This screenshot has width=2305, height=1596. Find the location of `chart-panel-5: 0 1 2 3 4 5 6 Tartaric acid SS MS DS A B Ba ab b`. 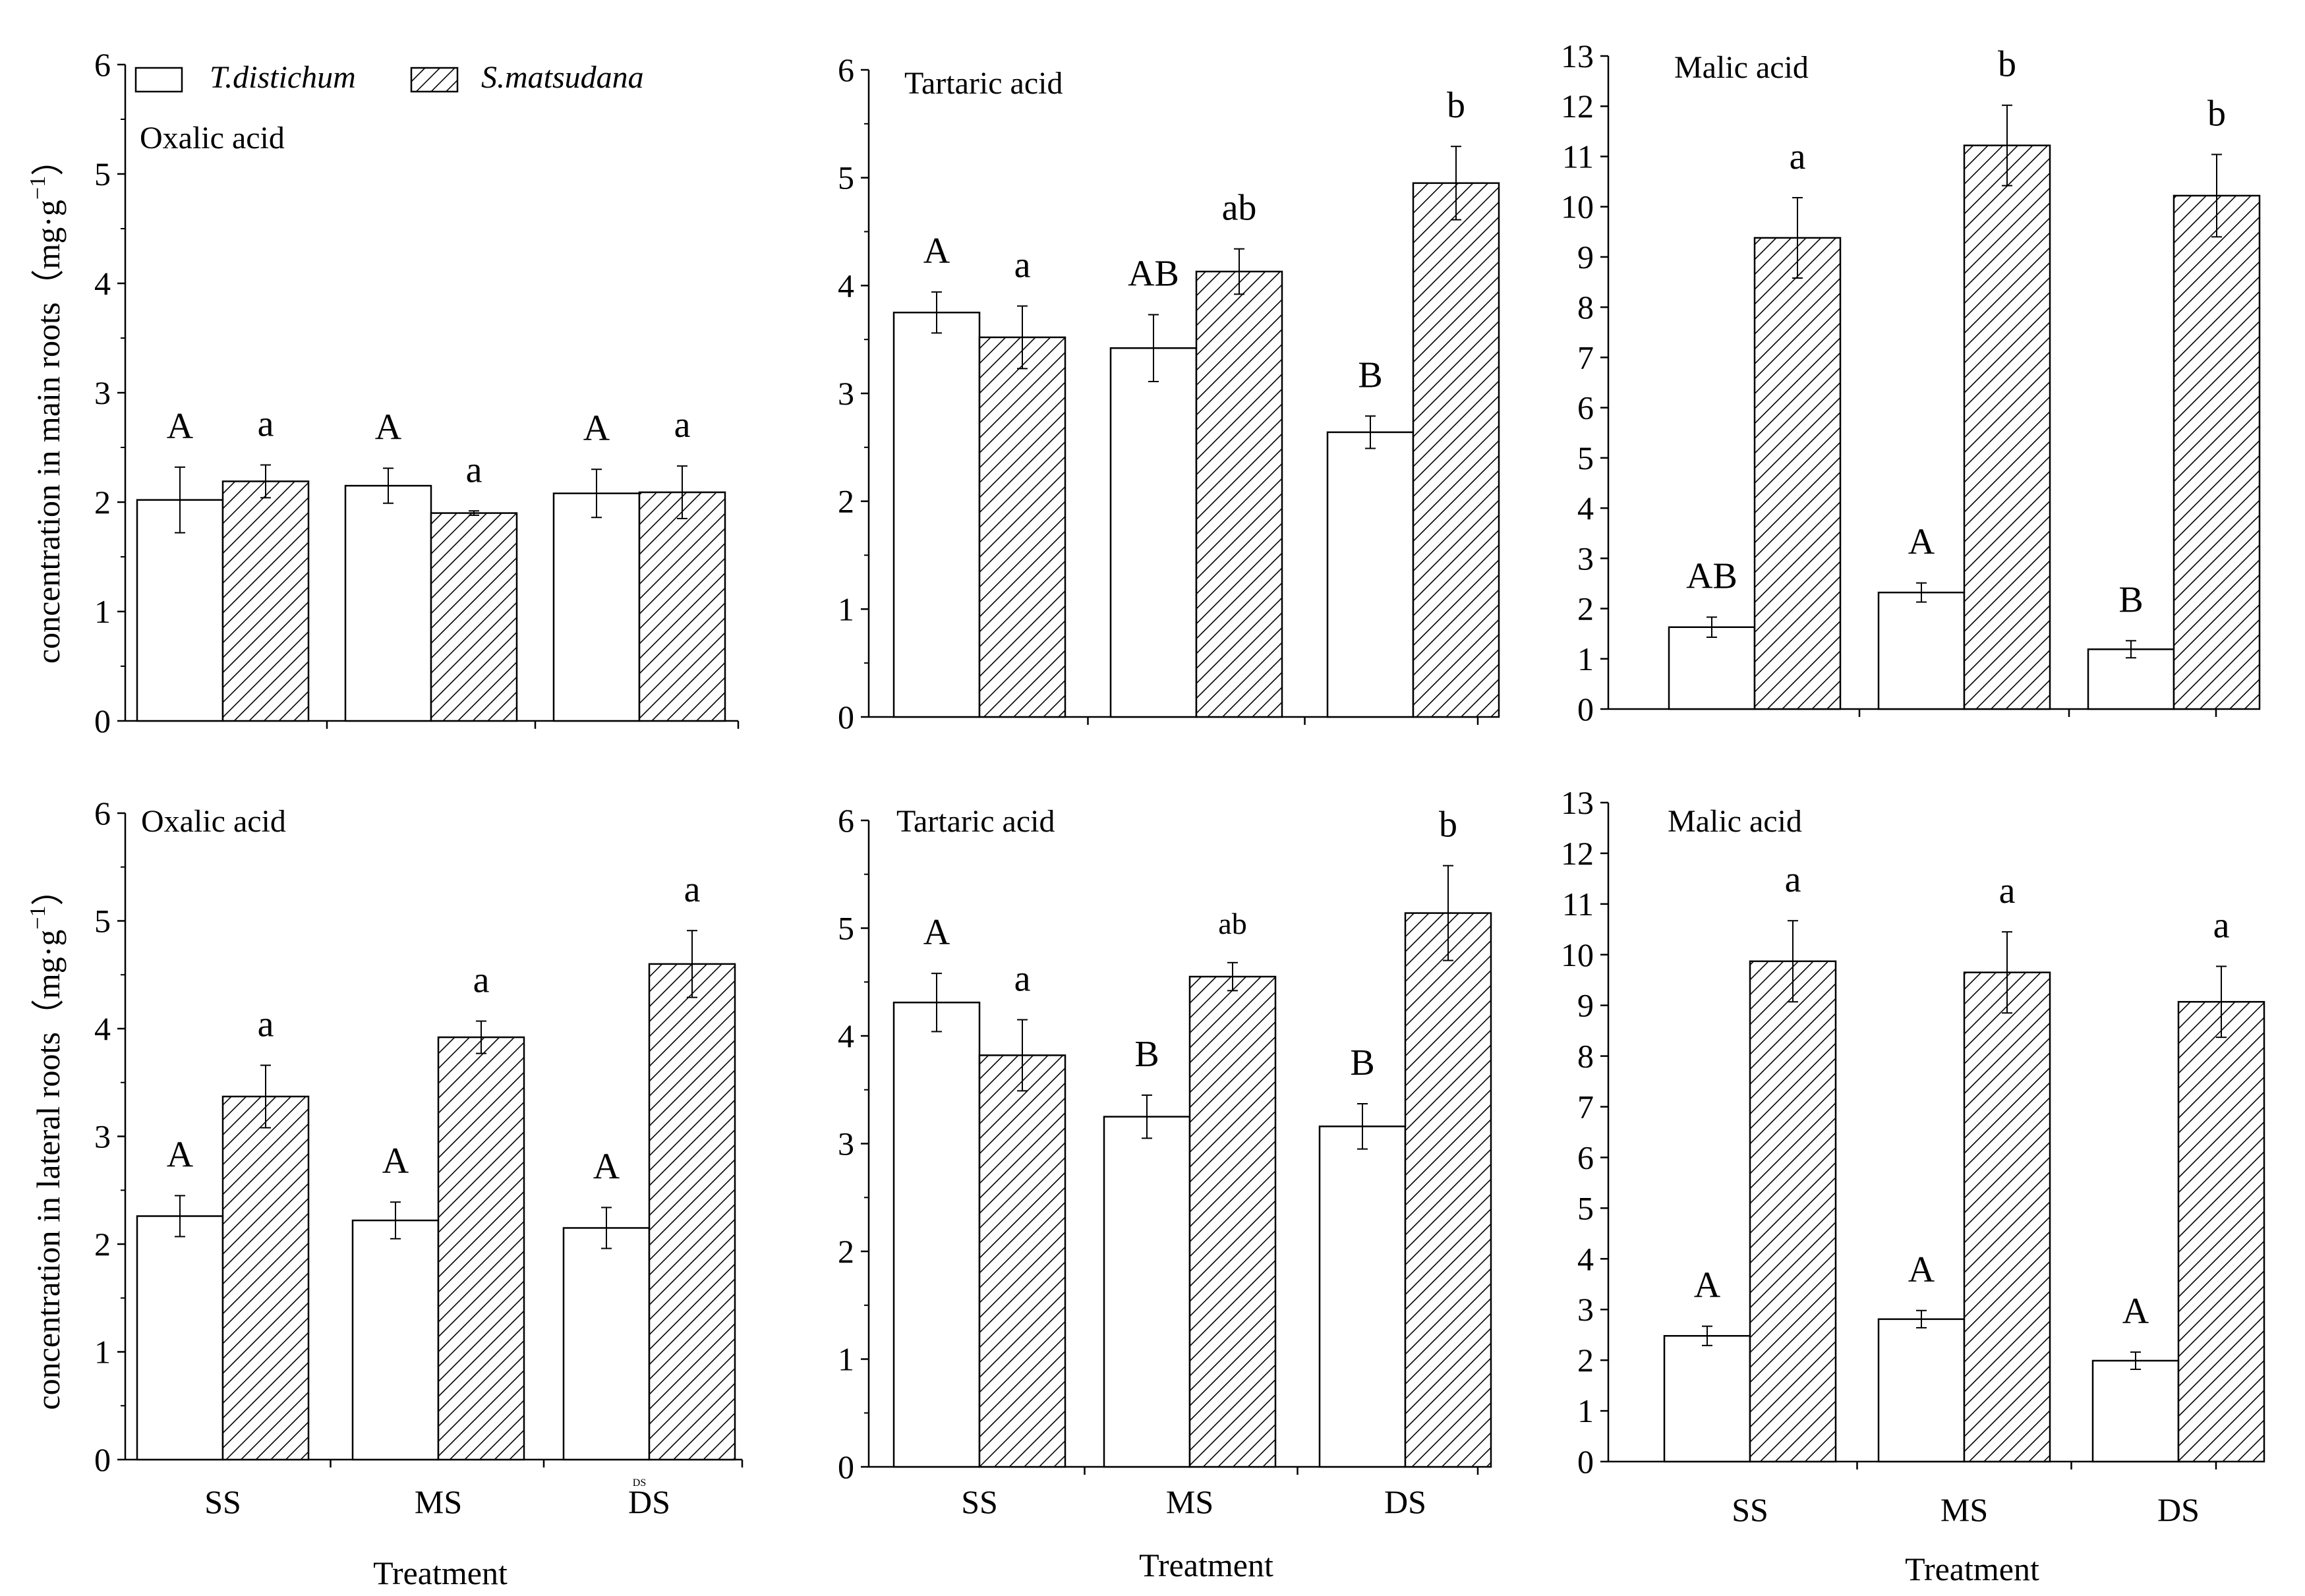

chart-panel-5: 0 1 2 3 4 5 6 Tartaric acid SS MS DS A B Ba ab b is located at coordinates (1165, 1161).